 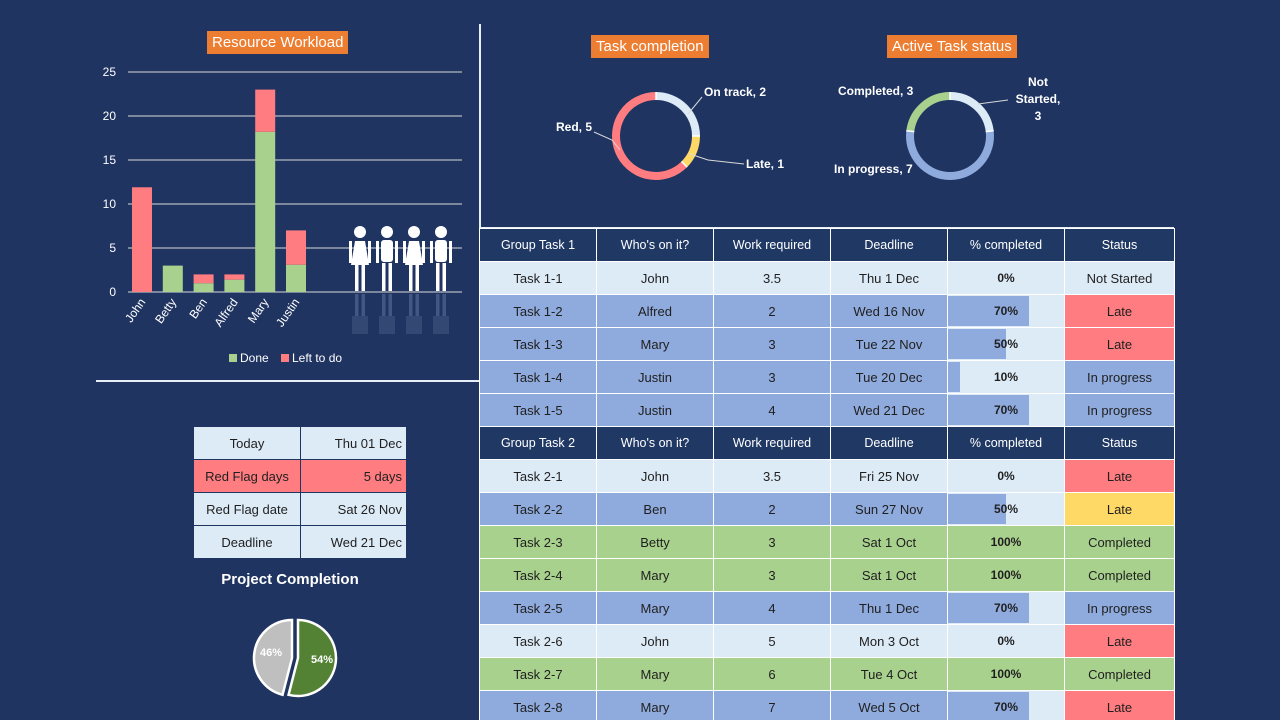 What do you see at coordinates (889, 278) in the screenshot?
I see `deadline-cell: Thu 1 Dec` at bounding box center [889, 278].